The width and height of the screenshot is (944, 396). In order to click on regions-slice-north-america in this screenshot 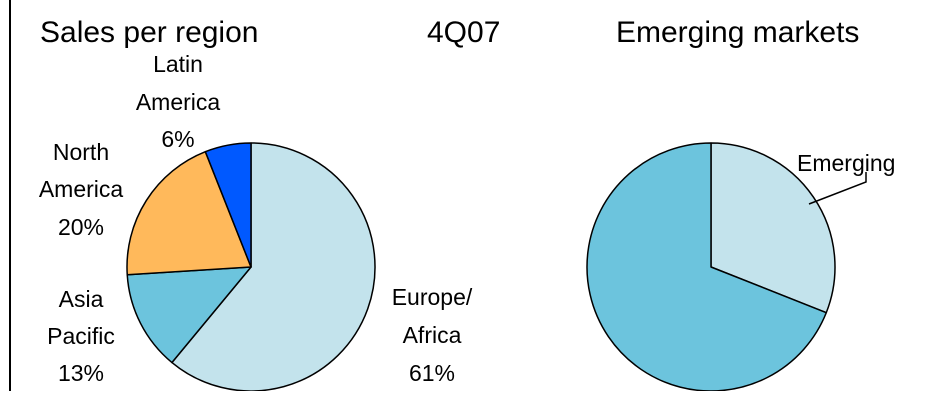, I will do `click(189, 213)`.